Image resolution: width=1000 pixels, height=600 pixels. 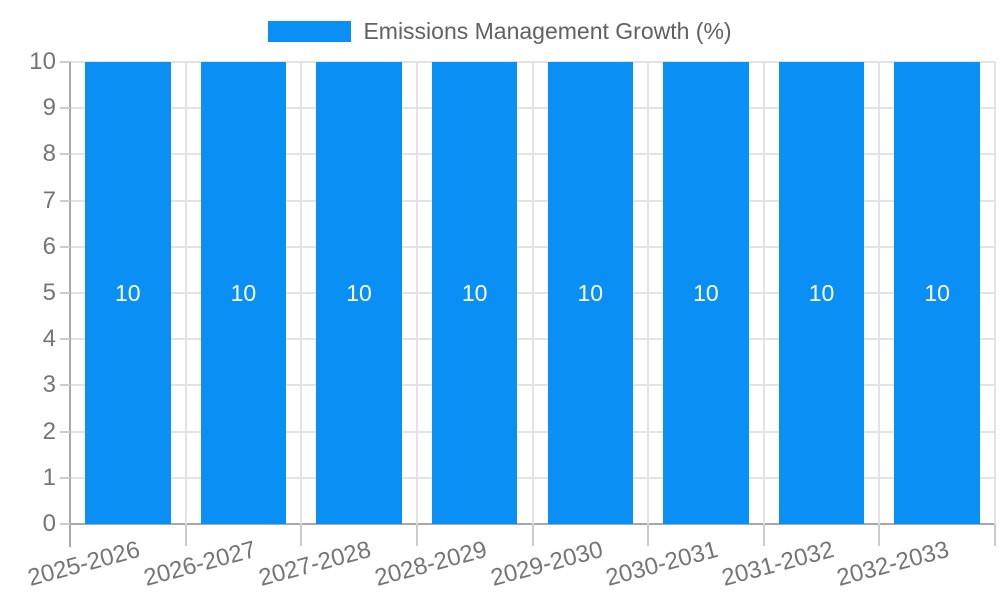 What do you see at coordinates (662, 564) in the screenshot?
I see `x-tick-label: 2030-2031` at bounding box center [662, 564].